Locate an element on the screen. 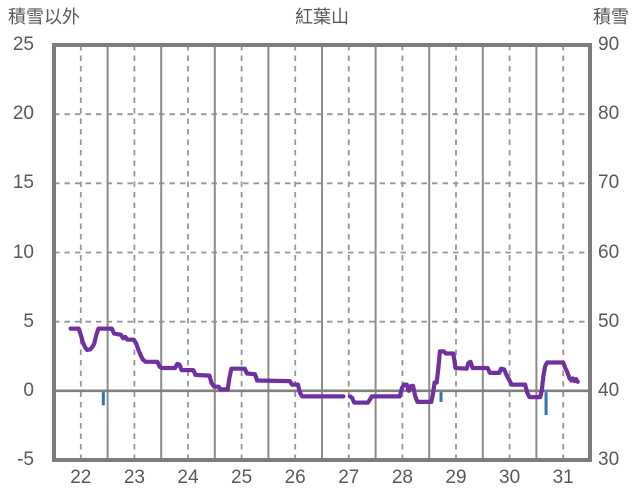 The width and height of the screenshot is (636, 501). y-right-tick-label: 50 is located at coordinates (609, 321).